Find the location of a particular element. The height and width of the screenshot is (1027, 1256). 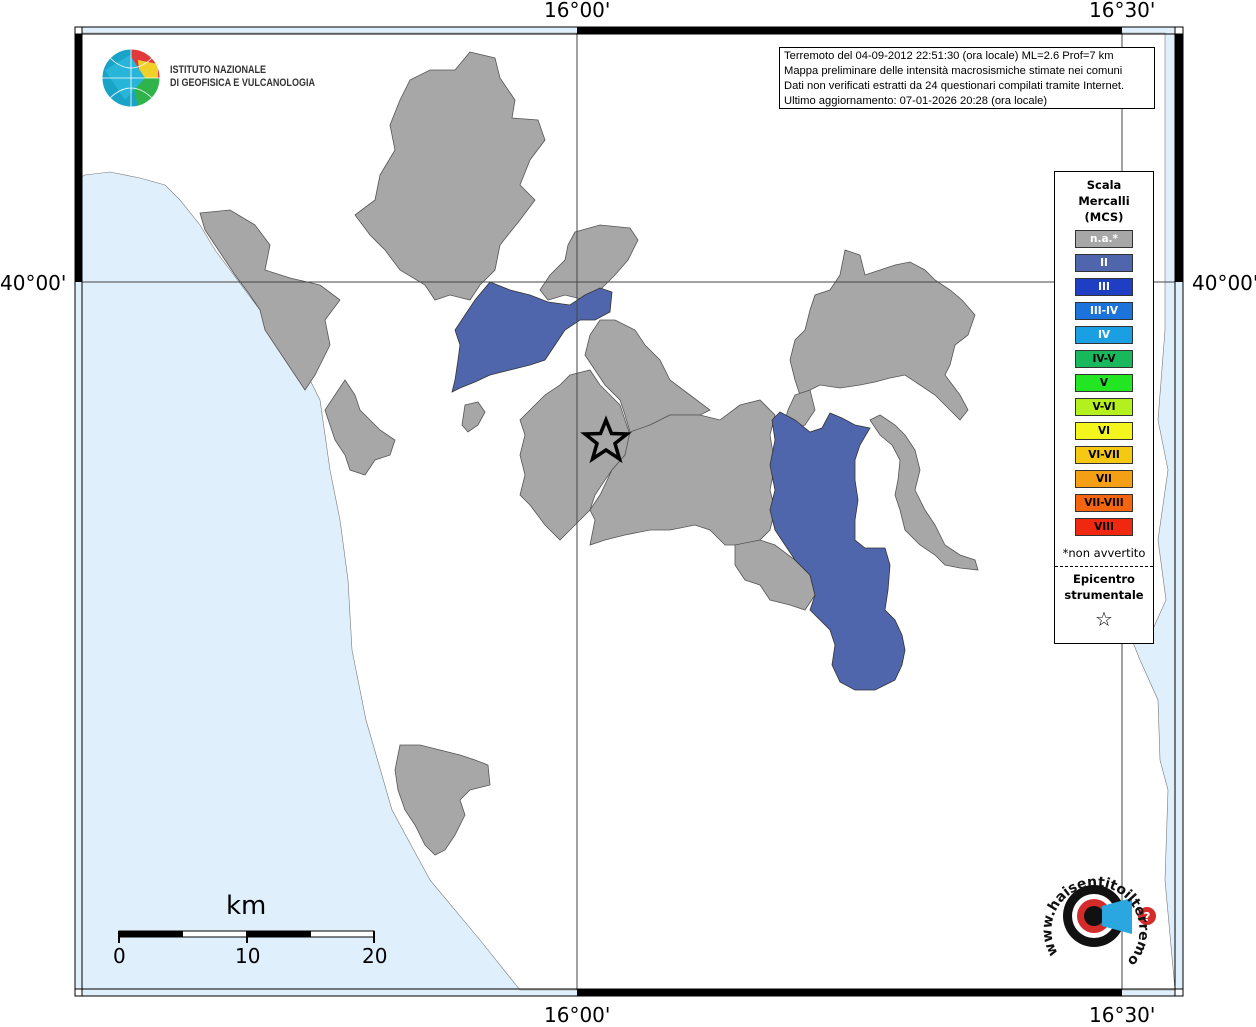

legend-epicenter-label: Epicentro strumentale is located at coordinates (1104, 587).